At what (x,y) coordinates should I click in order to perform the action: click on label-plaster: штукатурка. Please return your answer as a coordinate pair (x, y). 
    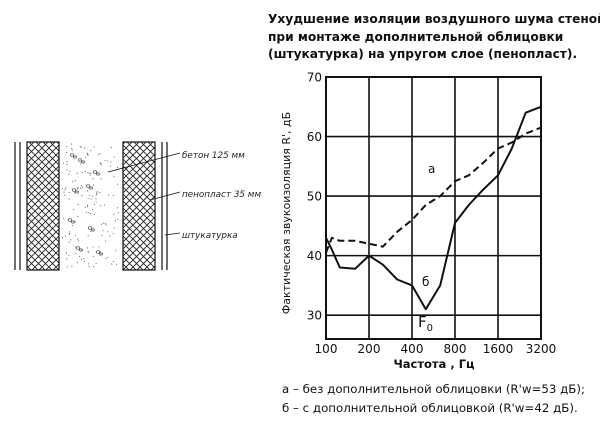
    Looking at the image, I should click on (210, 236).